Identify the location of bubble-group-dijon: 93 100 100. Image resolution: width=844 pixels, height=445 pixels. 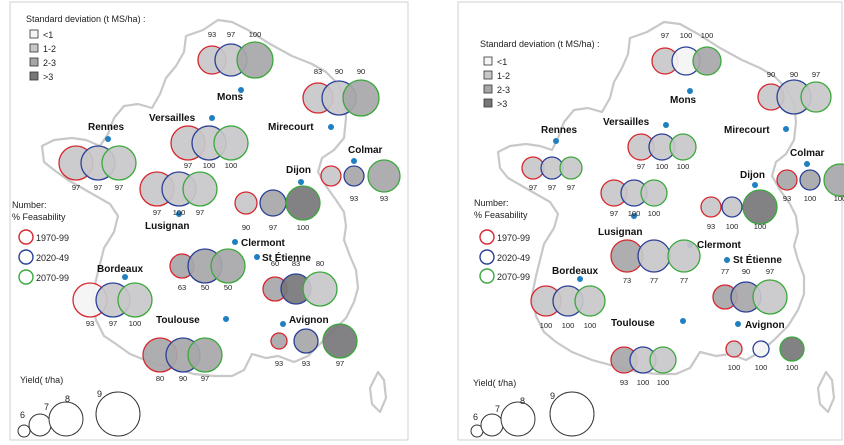
(739, 210).